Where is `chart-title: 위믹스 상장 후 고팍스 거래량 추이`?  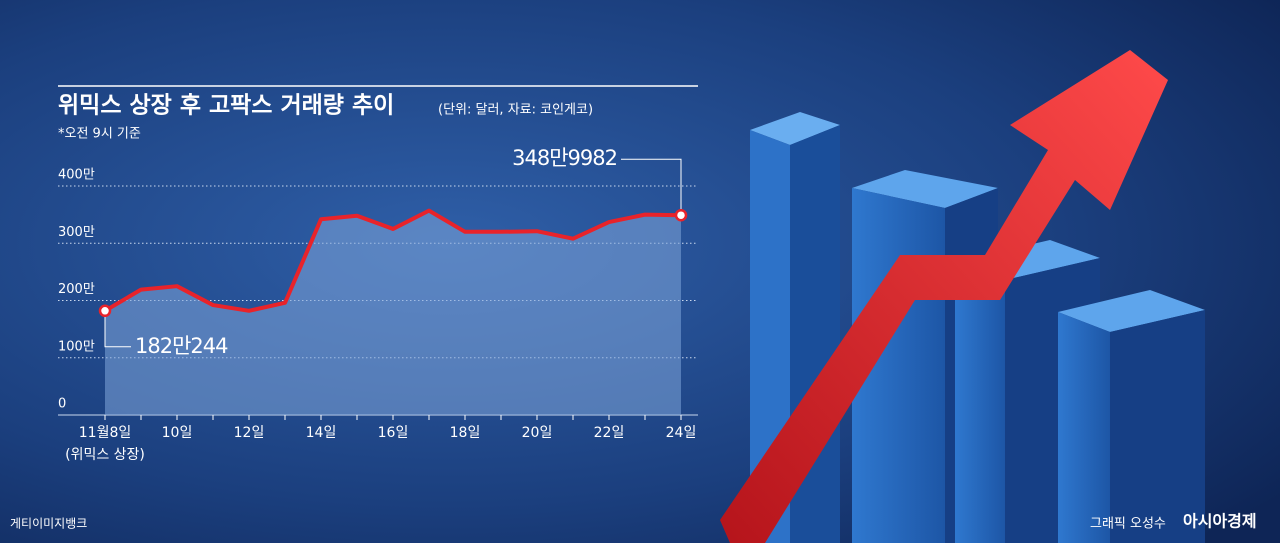 chart-title: 위믹스 상장 후 고팍스 거래량 추이 is located at coordinates (226, 106).